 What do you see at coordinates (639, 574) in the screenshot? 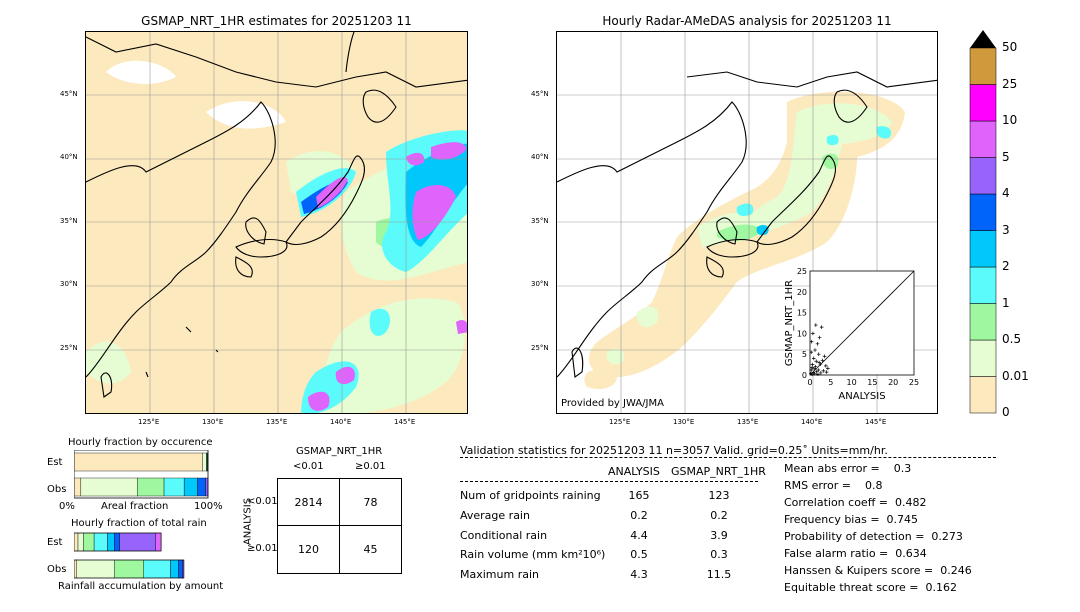
I see `maximum-rain-analysis: 4.3` at bounding box center [639, 574].